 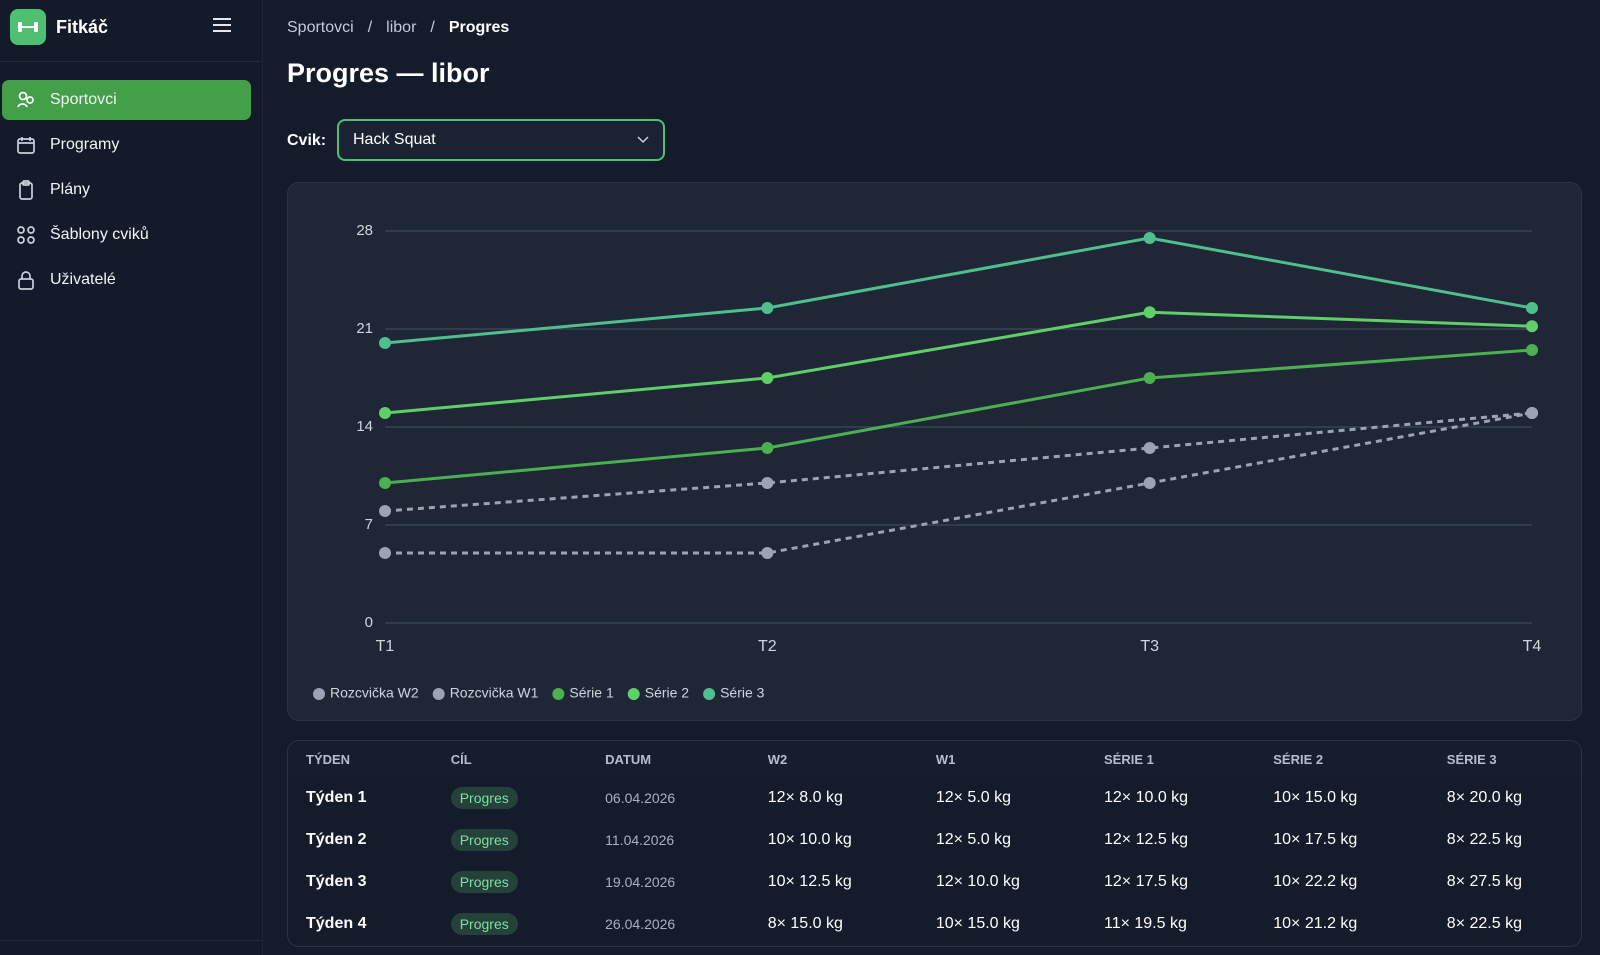 What do you see at coordinates (320, 27) in the screenshot?
I see `crumb-link: Sportovci` at bounding box center [320, 27].